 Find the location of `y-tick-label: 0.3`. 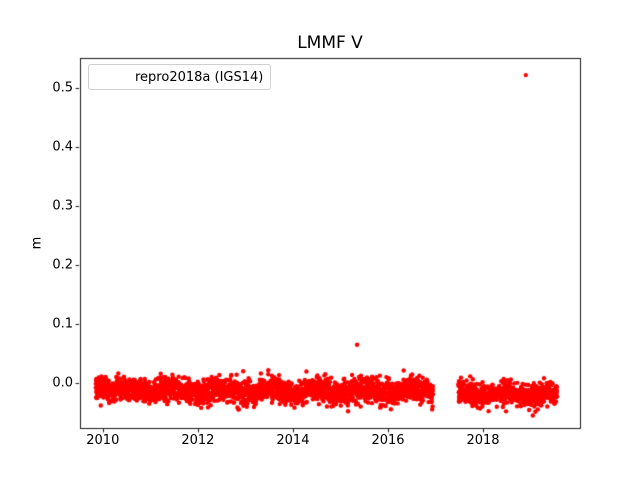

y-tick-label: 0.3 is located at coordinates (62, 206).